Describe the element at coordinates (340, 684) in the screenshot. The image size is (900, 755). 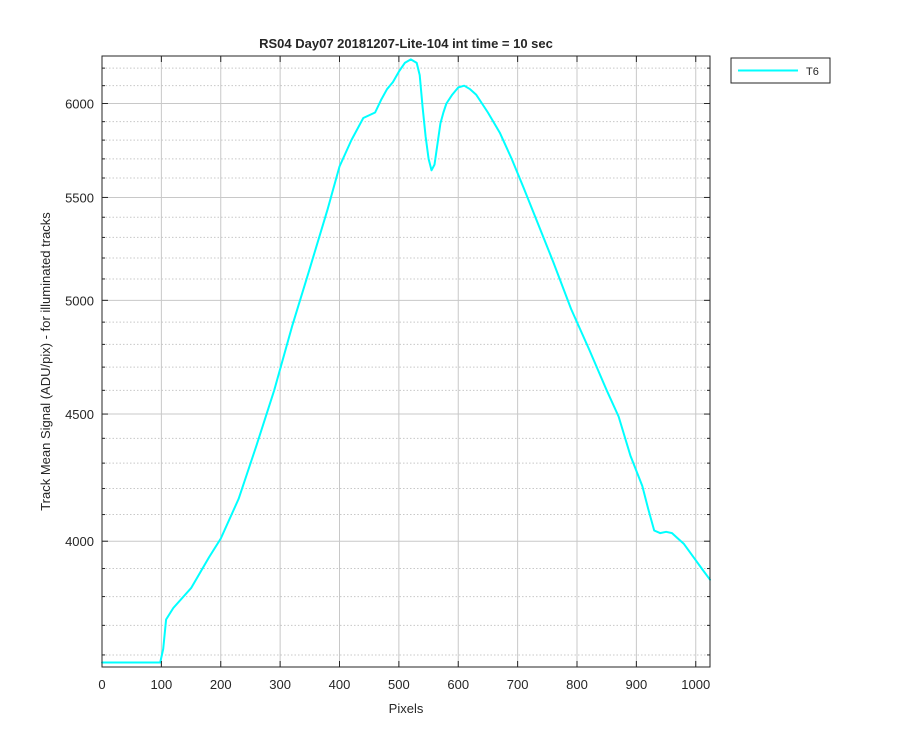
I see `x-tick-label: 400` at that location.